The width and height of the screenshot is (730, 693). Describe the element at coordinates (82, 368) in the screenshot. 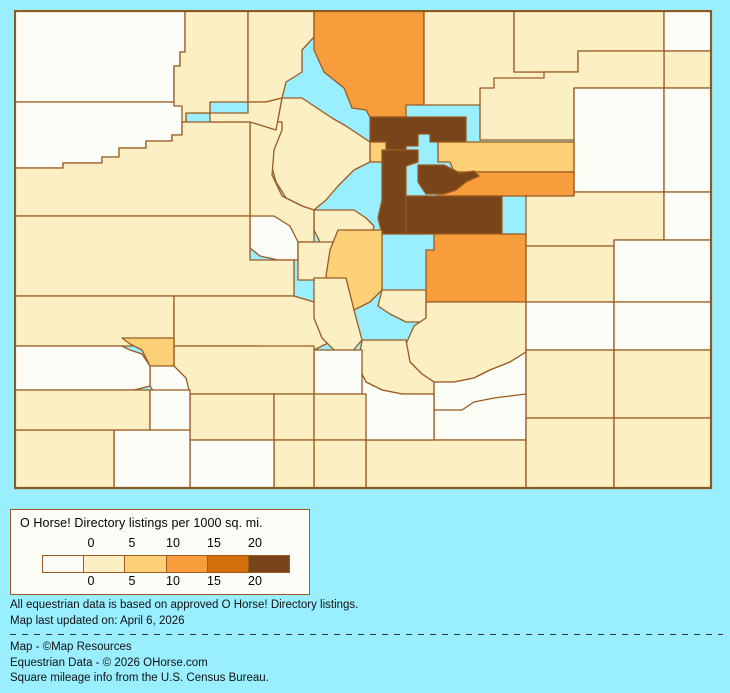

I see `county-san-miguel` at that location.